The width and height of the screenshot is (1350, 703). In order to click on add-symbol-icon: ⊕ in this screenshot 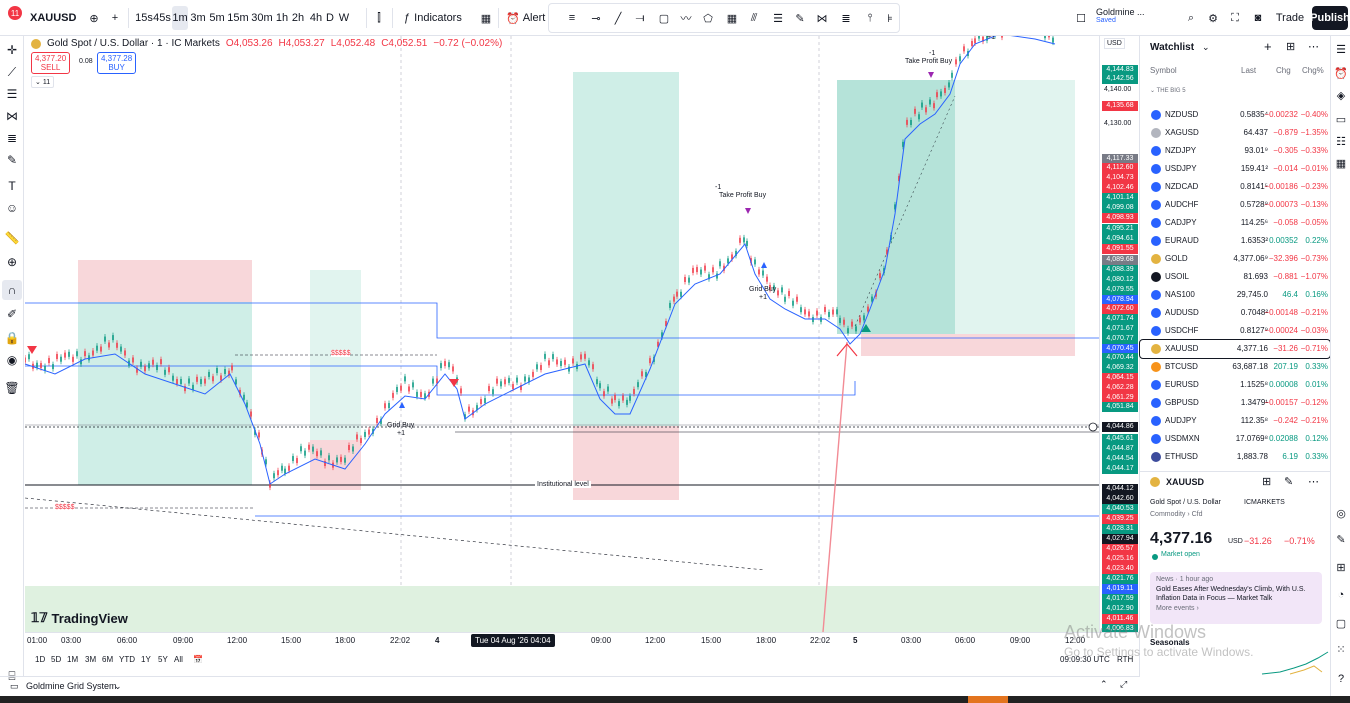, I will do `click(94, 18)`.